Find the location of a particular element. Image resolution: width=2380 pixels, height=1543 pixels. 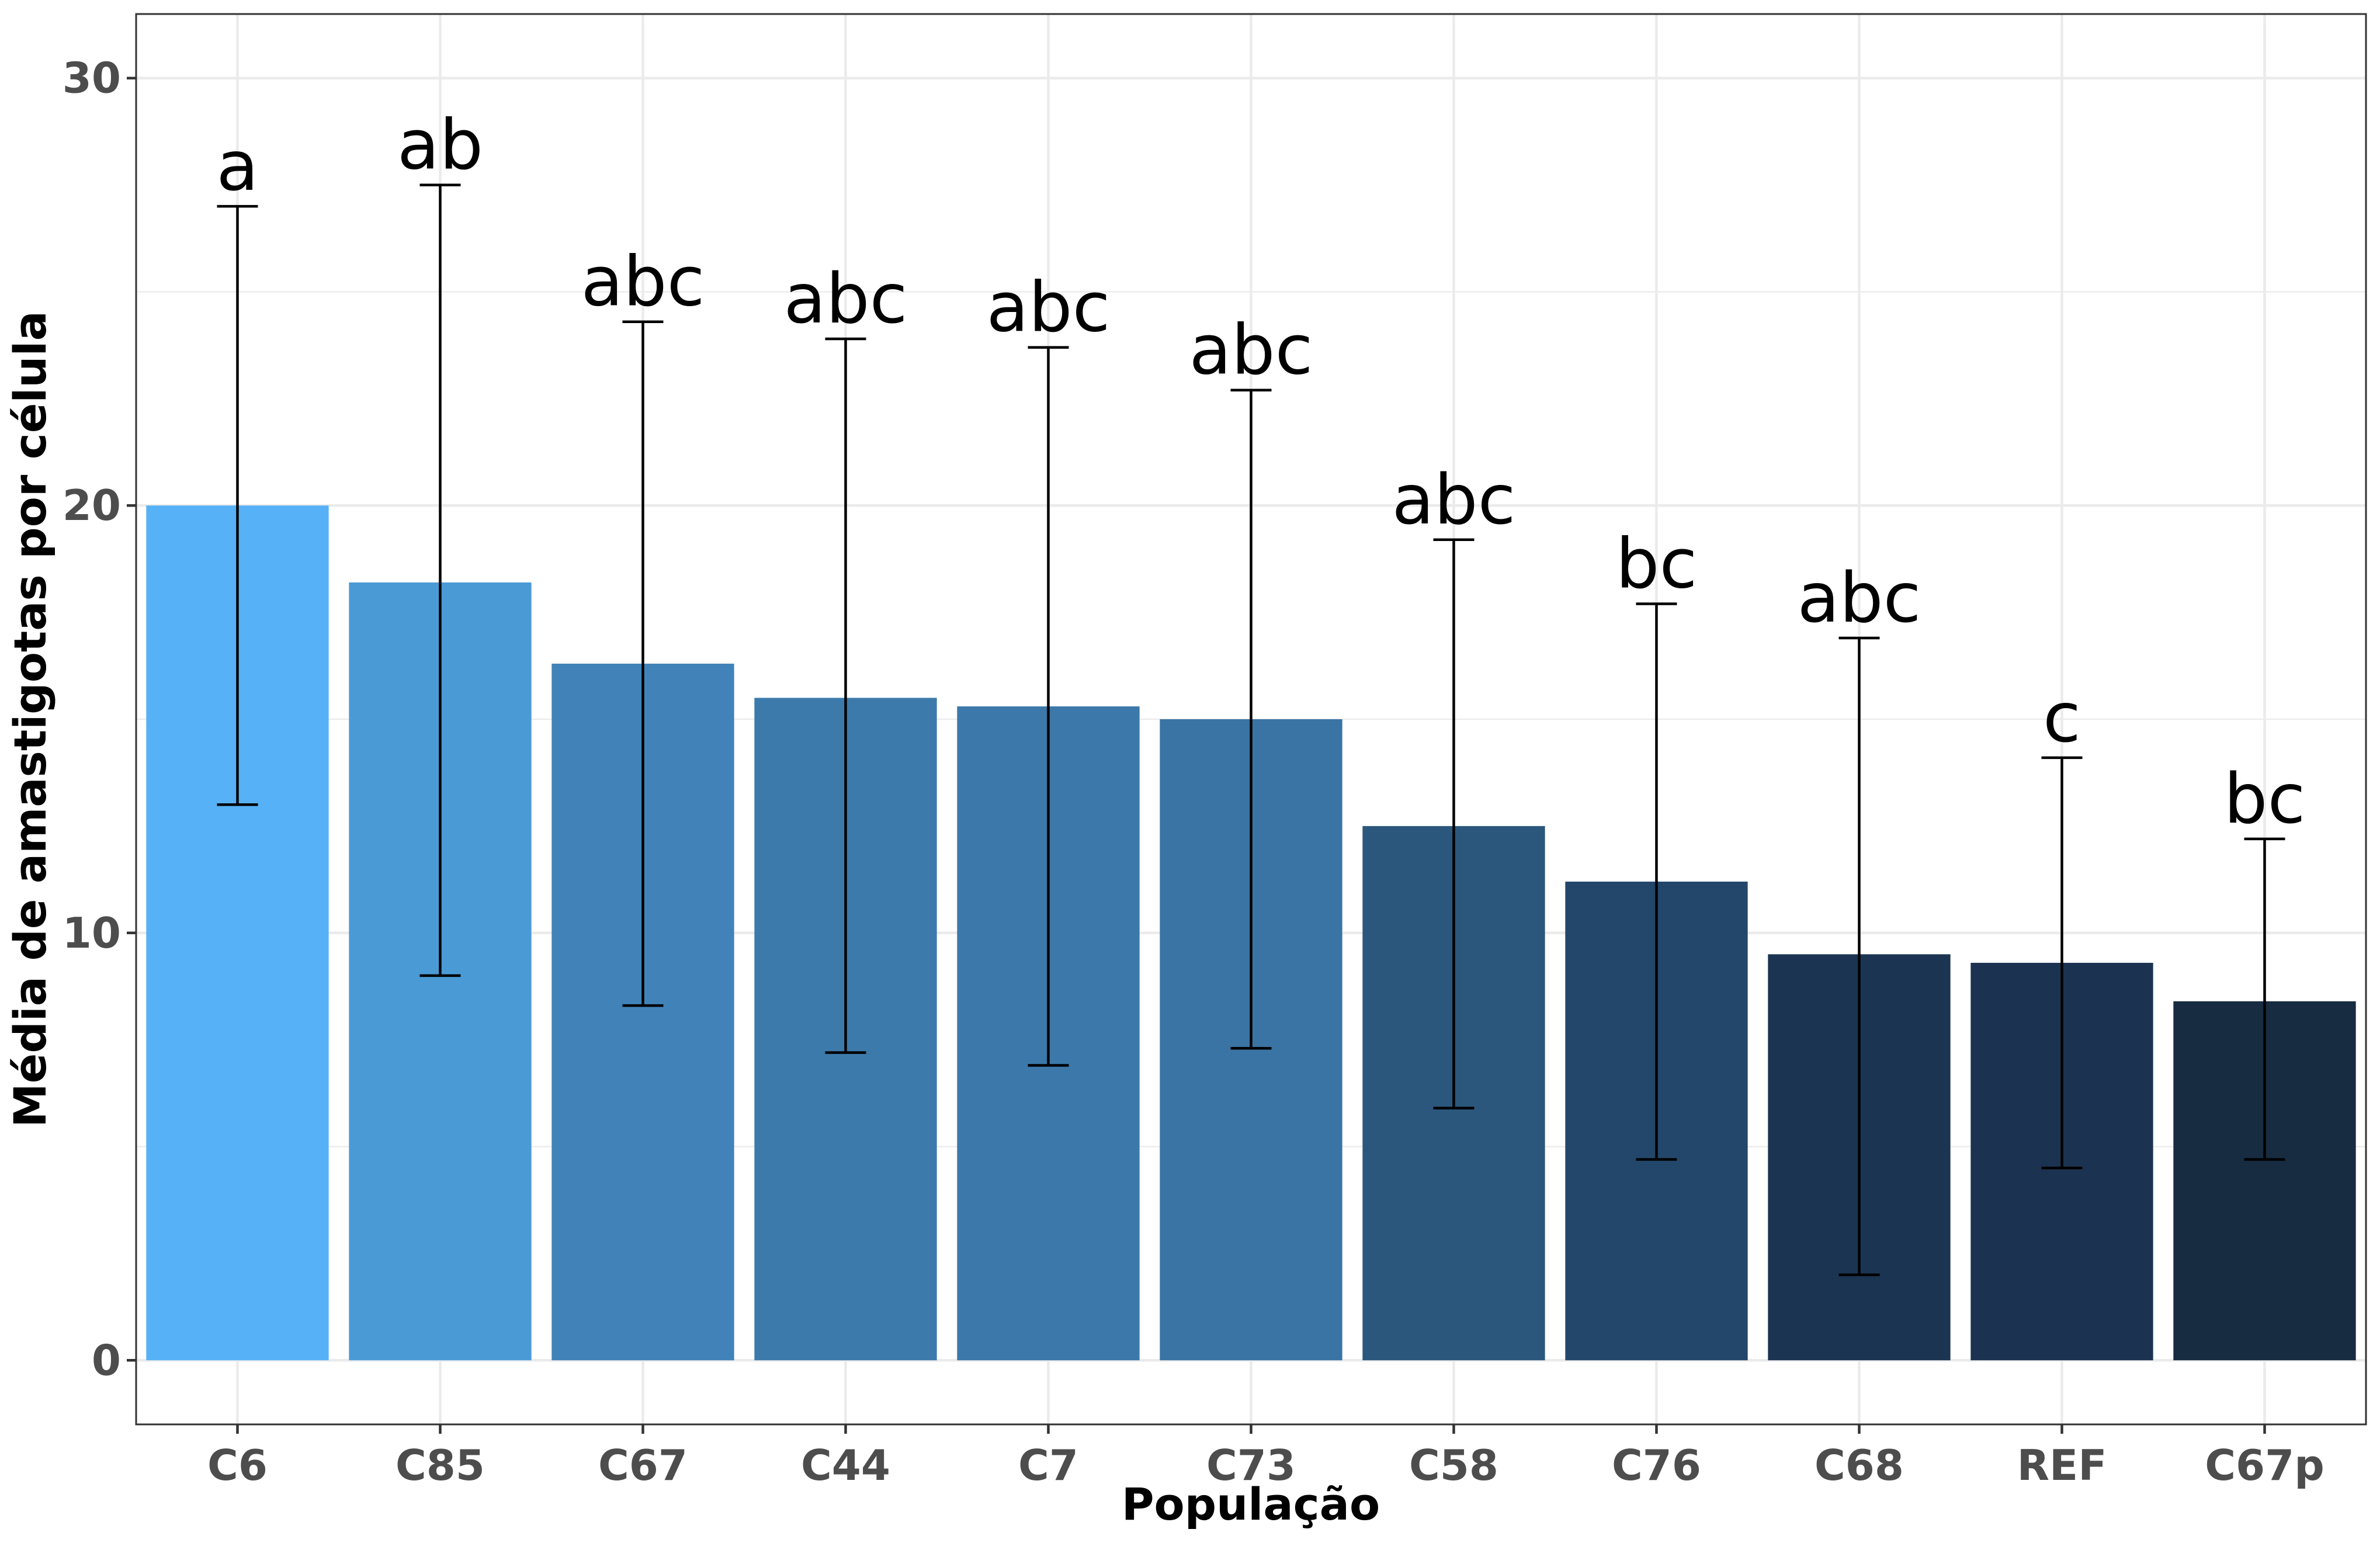

y-axis-ticks: 0 10 20 30 is located at coordinates (99, 719).